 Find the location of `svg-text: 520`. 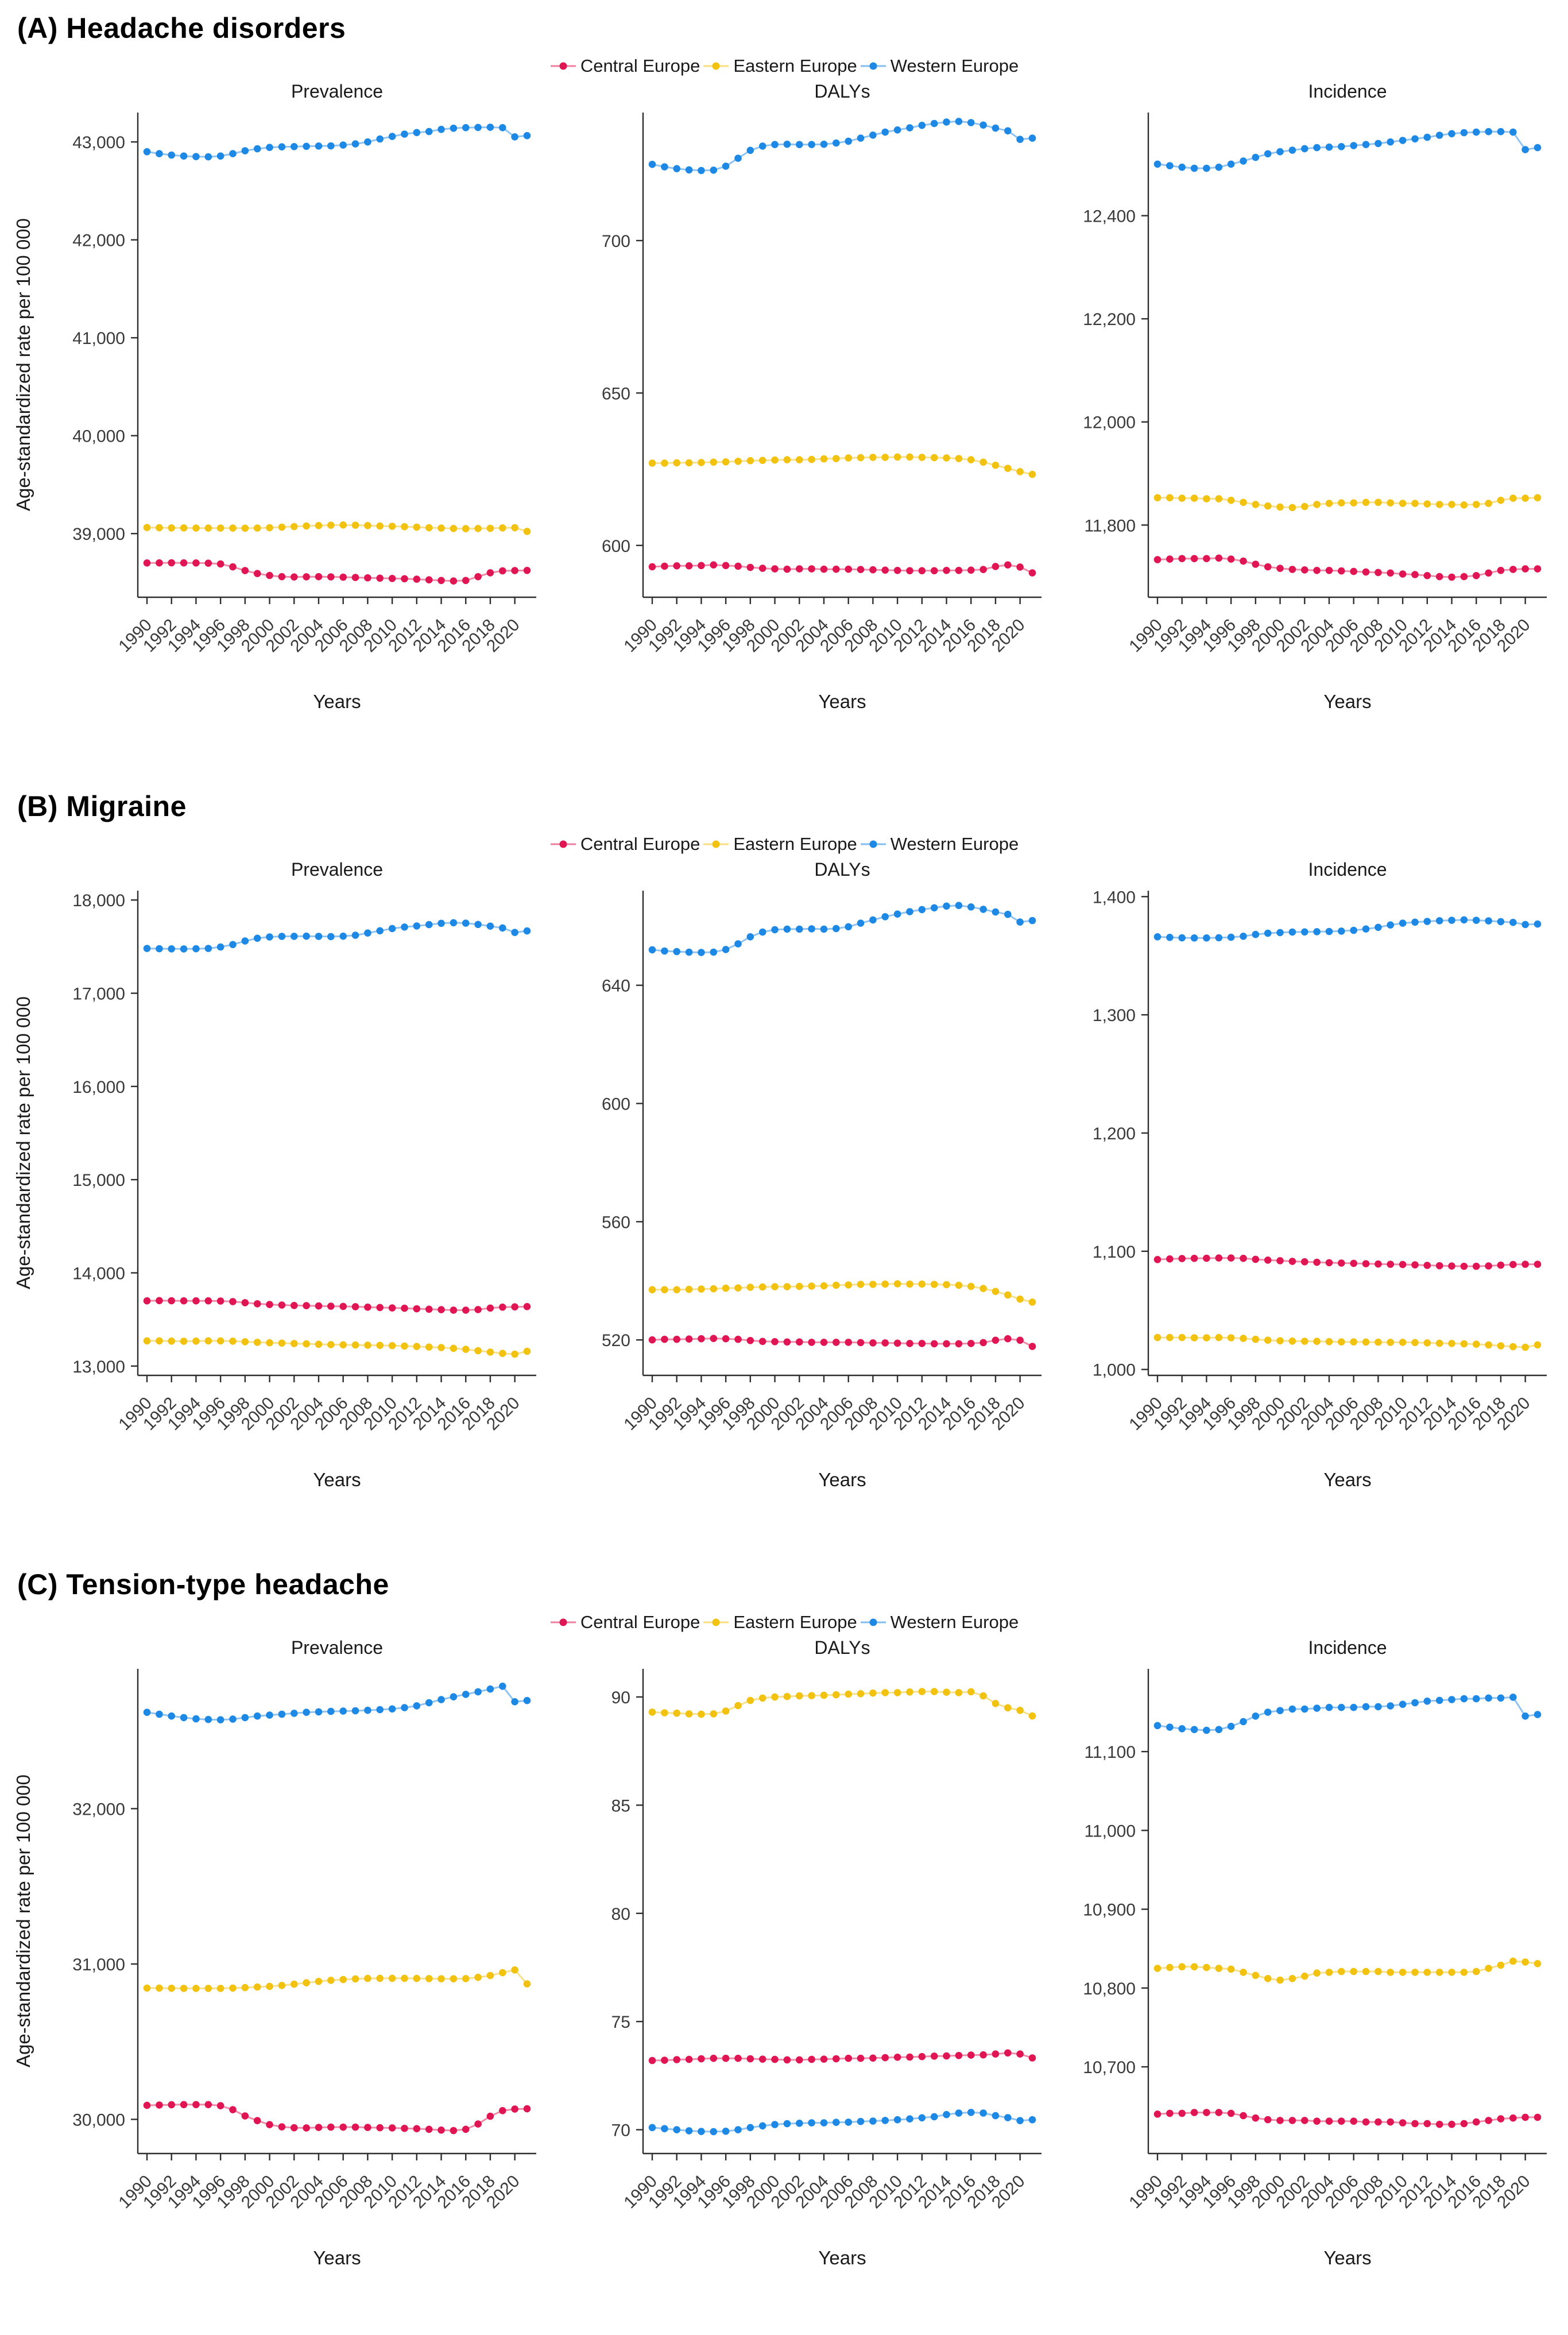

svg-text: 520 is located at coordinates (616, 1340).